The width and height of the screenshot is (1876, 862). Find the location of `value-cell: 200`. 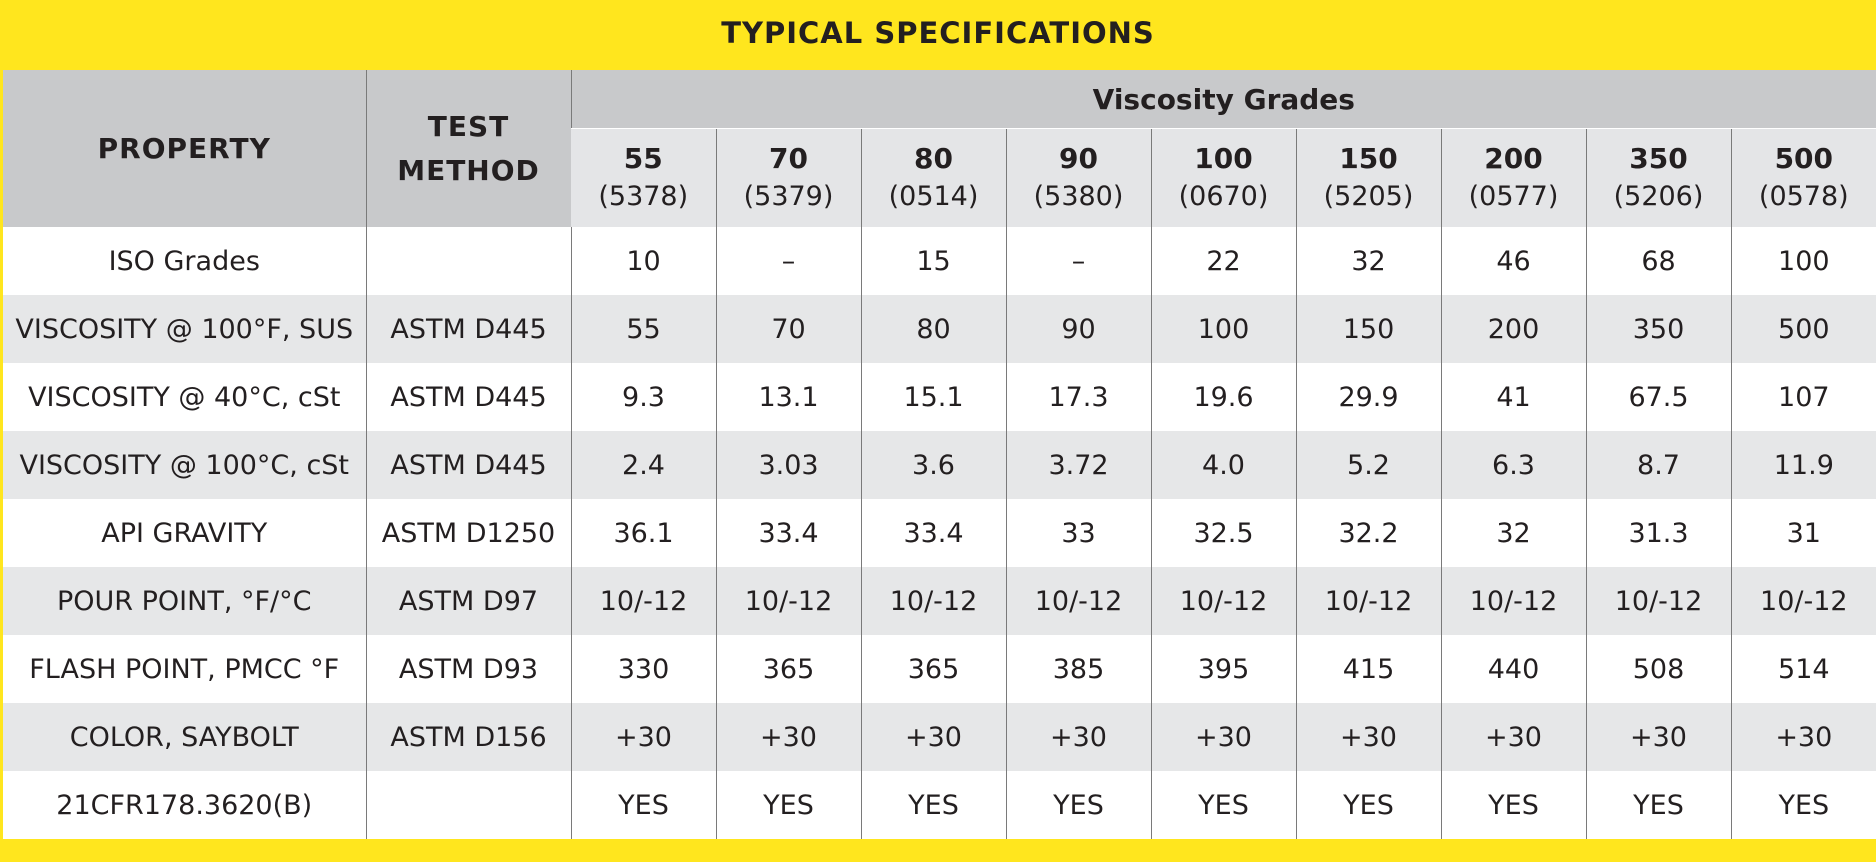

value-cell: 200 is located at coordinates (1513, 329).